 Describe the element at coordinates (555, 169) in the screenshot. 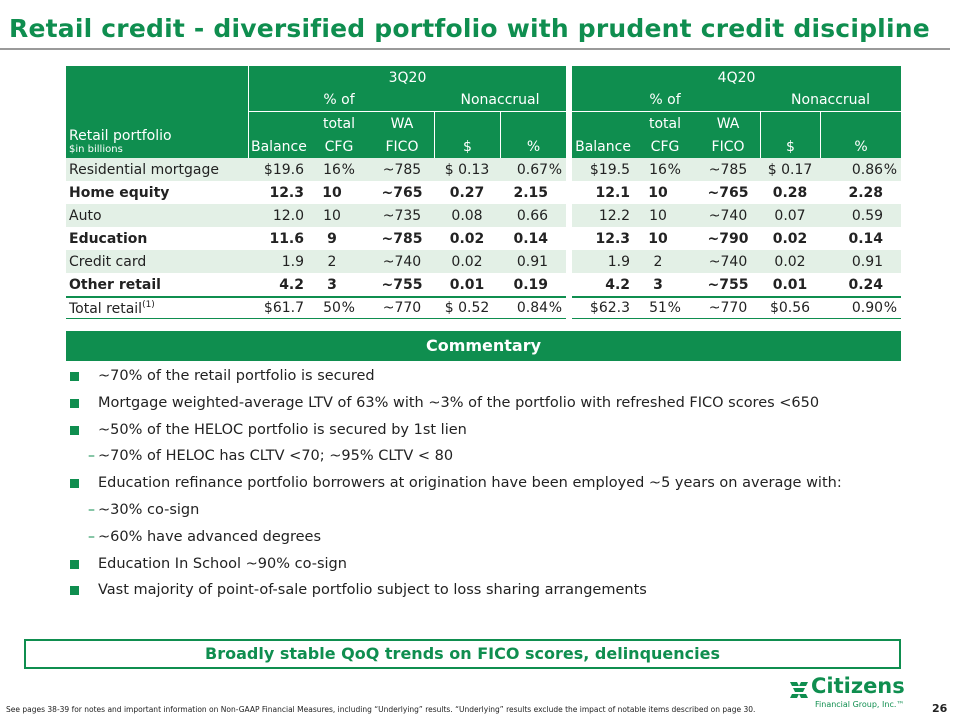

I see `nonaccrual-pct-cell-unit: %` at that location.